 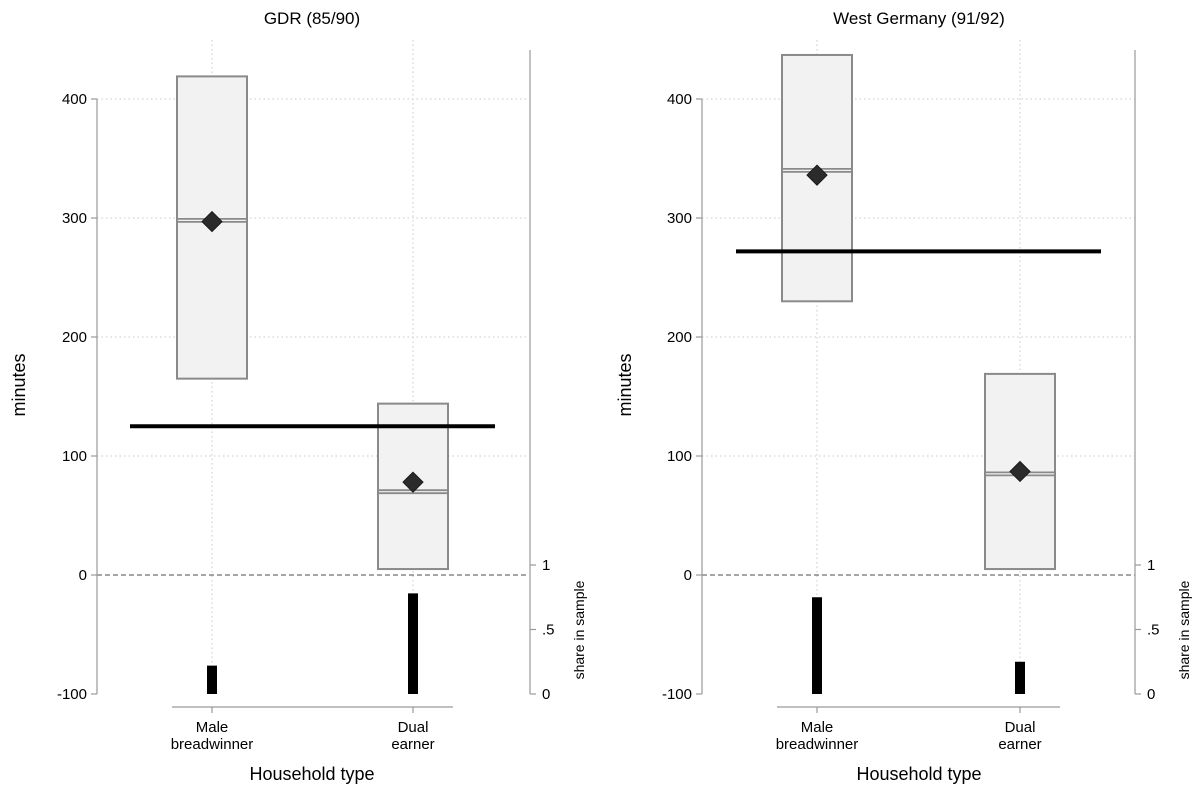 What do you see at coordinates (919, 18) in the screenshot?
I see `panel-title: West Germany (91/92)` at bounding box center [919, 18].